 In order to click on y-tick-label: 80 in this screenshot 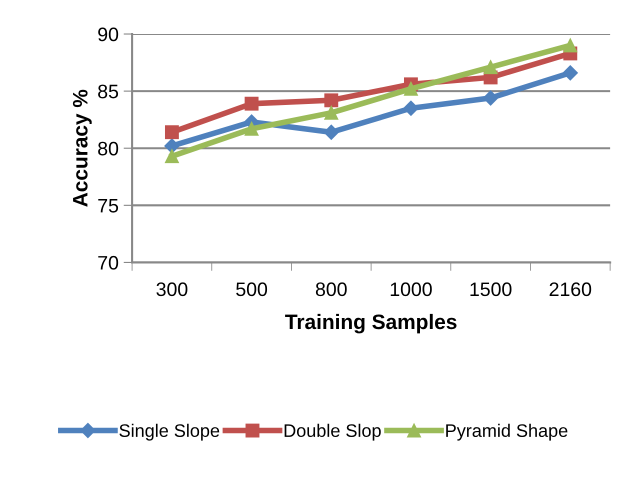, I will do `click(108, 149)`.